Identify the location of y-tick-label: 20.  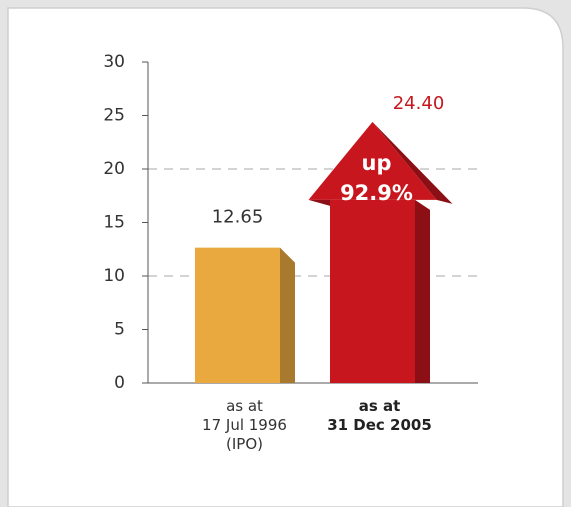
(114, 169).